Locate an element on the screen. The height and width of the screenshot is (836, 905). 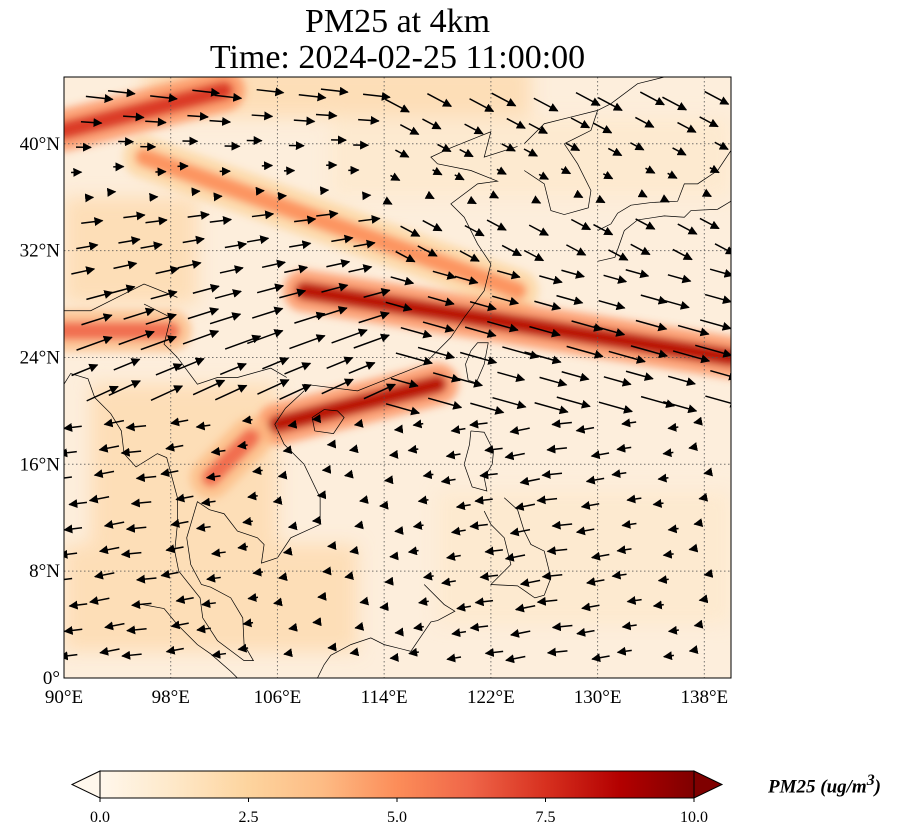
colorbar-tick-label-4: 10.0 is located at coordinates (694, 817).